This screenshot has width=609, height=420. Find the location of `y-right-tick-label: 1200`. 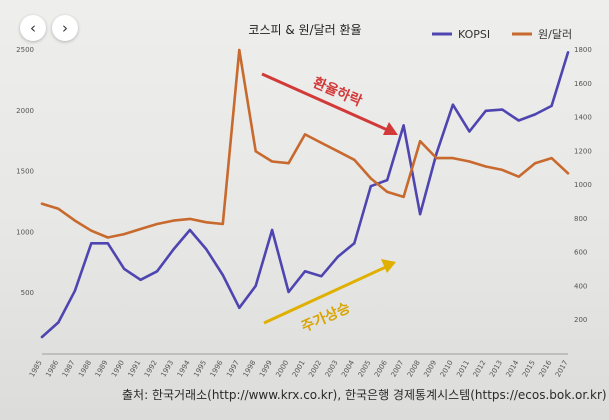

y-right-tick-label: 1200 is located at coordinates (583, 151).